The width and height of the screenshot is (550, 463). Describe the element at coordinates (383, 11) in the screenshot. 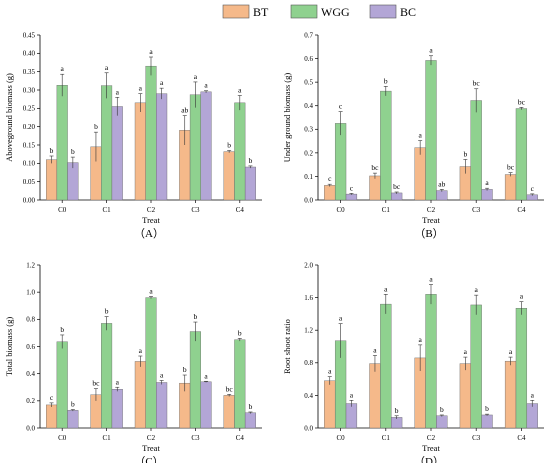

I see `legend-swatch-bc` at that location.